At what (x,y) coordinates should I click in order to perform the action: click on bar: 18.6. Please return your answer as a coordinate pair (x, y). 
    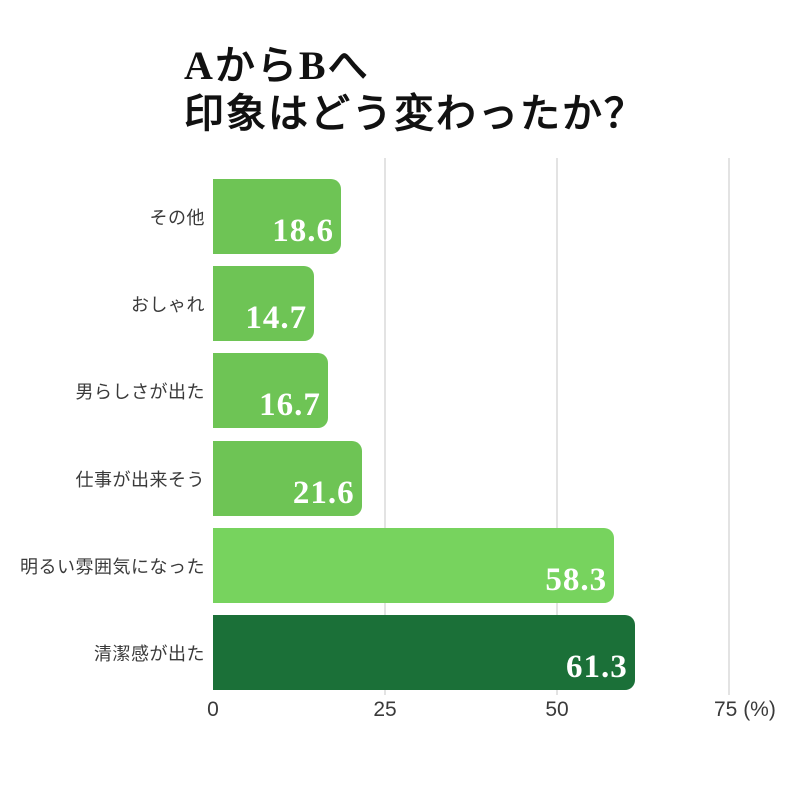
    Looking at the image, I should click on (277, 216).